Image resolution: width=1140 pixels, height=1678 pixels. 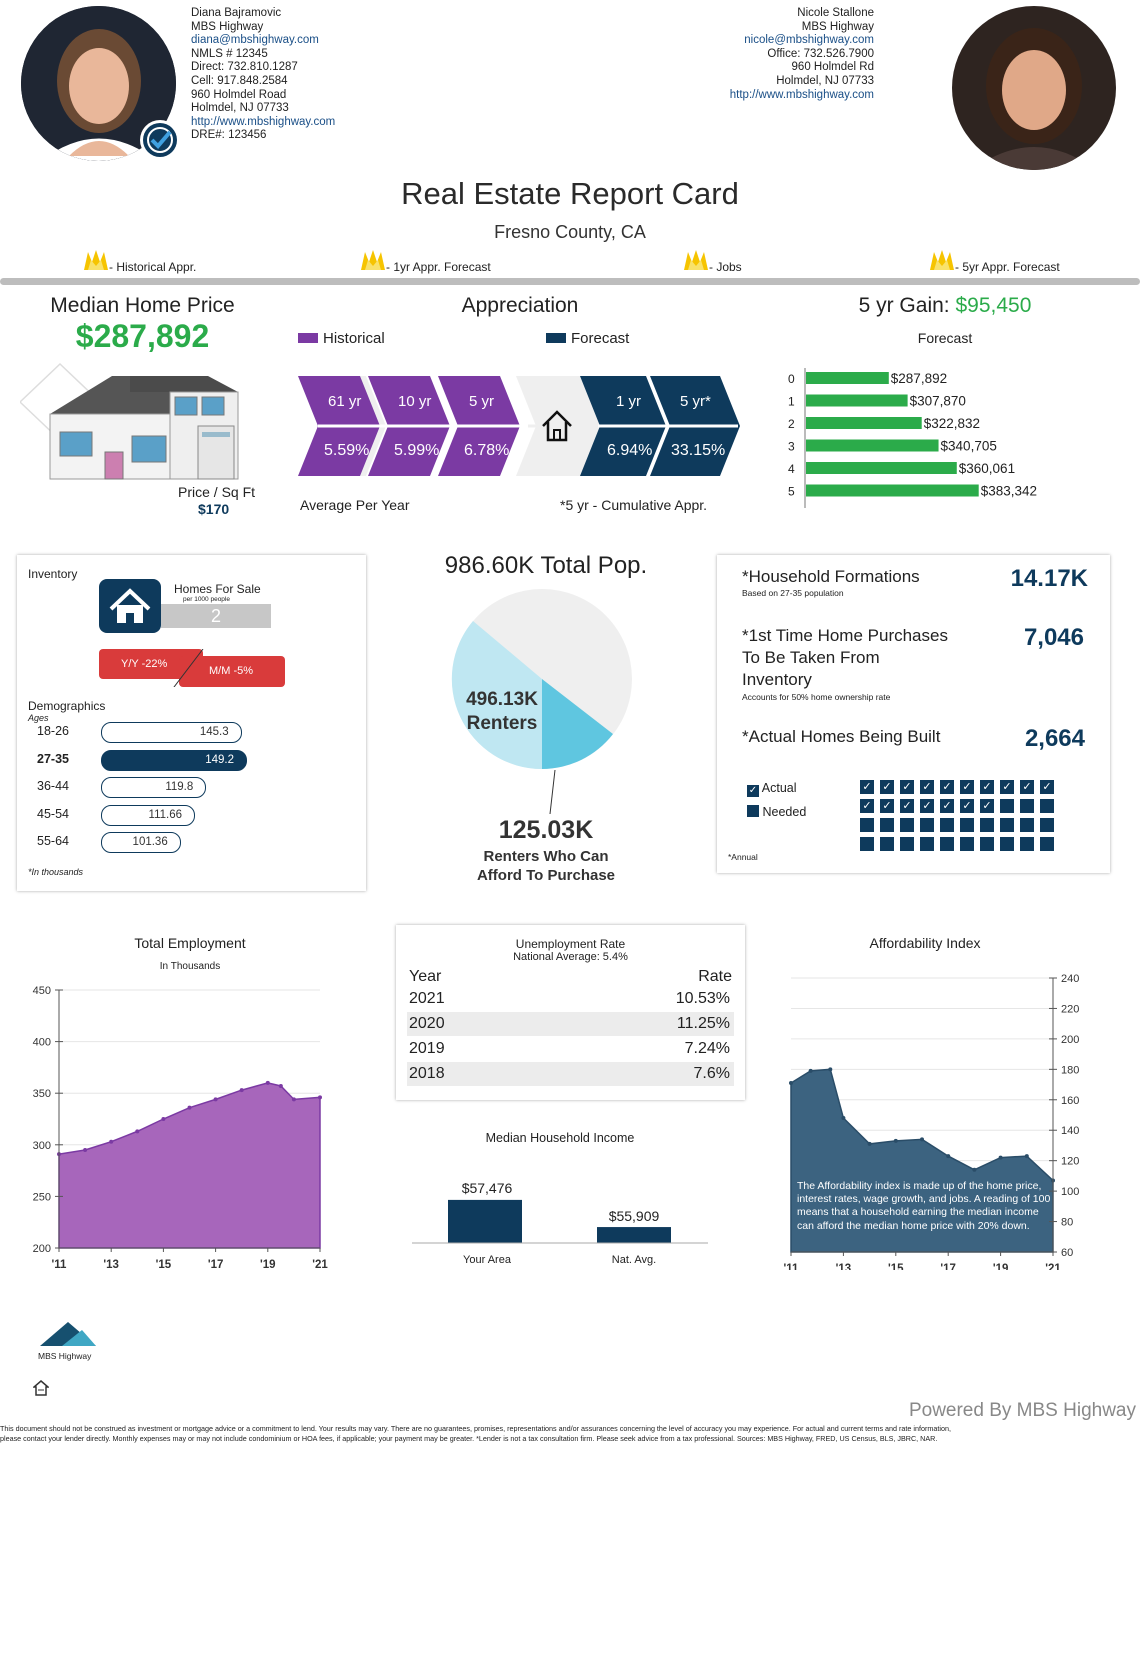 What do you see at coordinates (417, 450) in the screenshot?
I see `hist-rate-1: 5.99%` at bounding box center [417, 450].